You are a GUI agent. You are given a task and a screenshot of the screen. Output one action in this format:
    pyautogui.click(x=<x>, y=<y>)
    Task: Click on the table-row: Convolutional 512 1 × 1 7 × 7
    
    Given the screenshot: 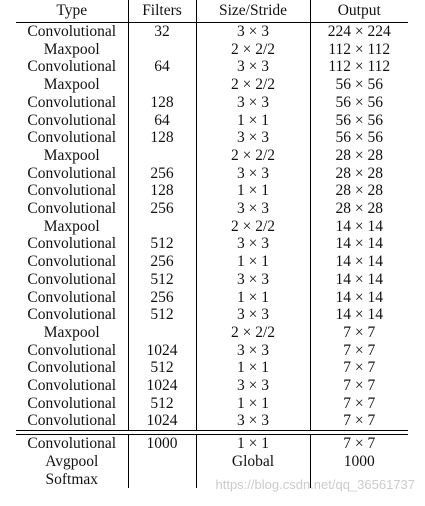 What is the action you would take?
    pyautogui.click(x=212, y=368)
    